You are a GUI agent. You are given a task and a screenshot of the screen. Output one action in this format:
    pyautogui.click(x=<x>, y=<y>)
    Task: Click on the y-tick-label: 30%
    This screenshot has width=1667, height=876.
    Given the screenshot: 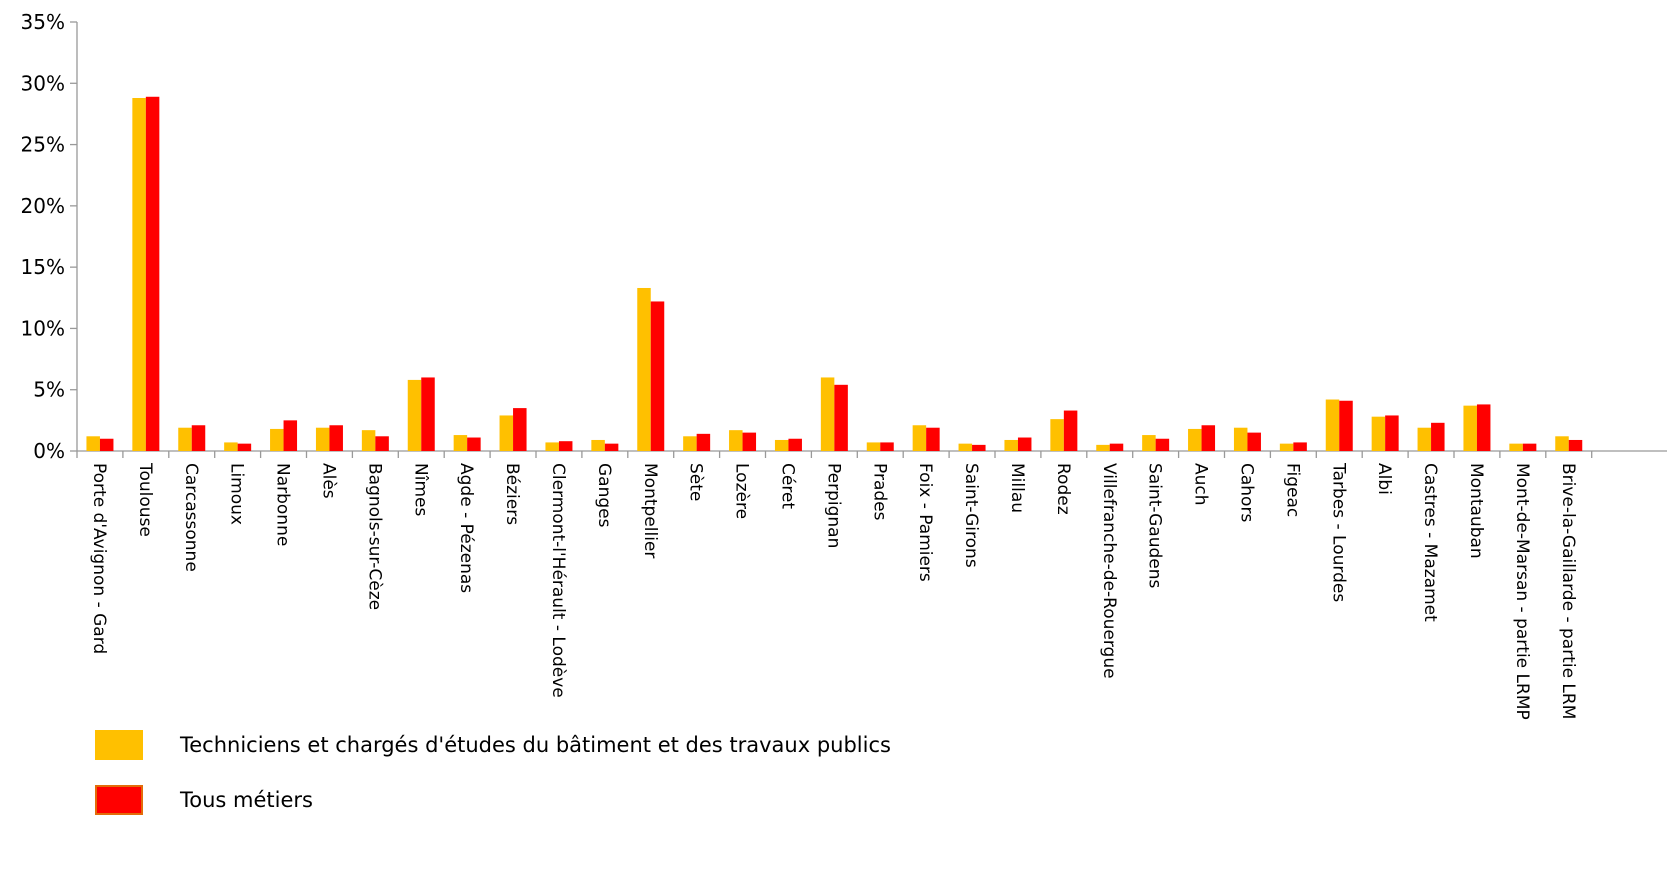 What is the action you would take?
    pyautogui.click(x=43, y=83)
    